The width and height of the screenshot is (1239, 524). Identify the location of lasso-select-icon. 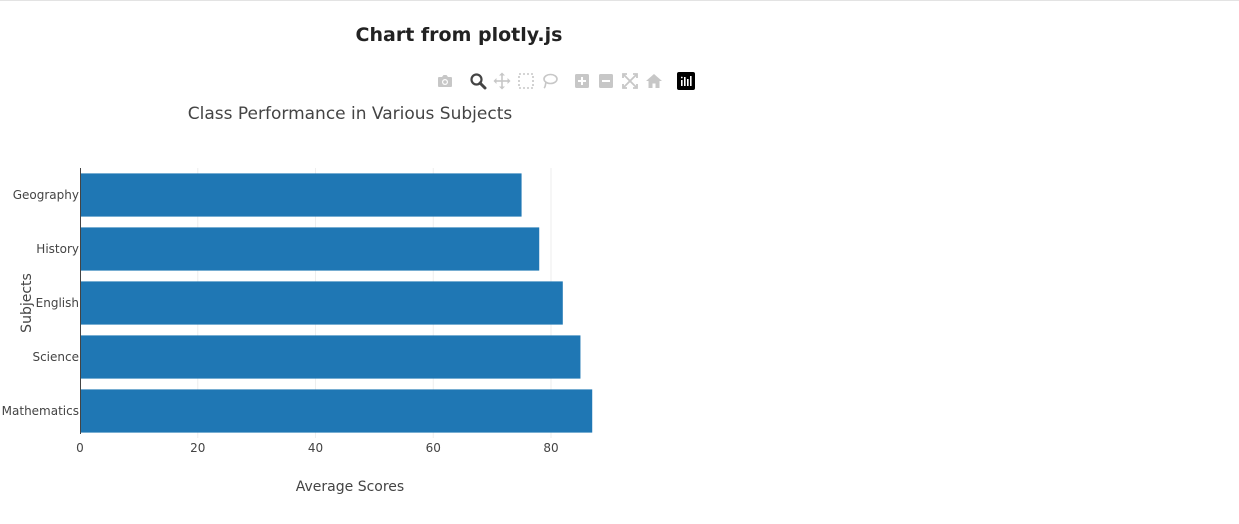
(550, 81).